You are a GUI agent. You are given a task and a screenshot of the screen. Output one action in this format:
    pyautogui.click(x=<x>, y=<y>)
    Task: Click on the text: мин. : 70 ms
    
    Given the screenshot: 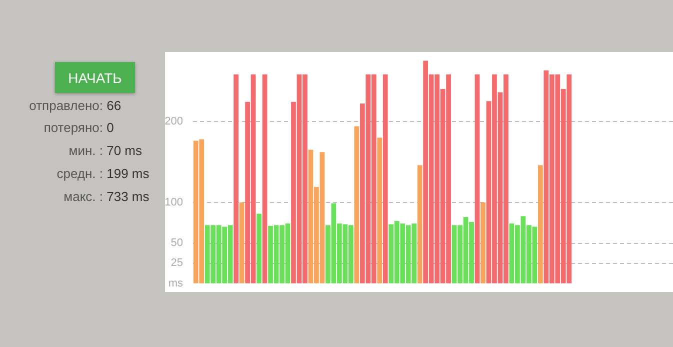 What is the action you would take?
    pyautogui.click(x=105, y=150)
    